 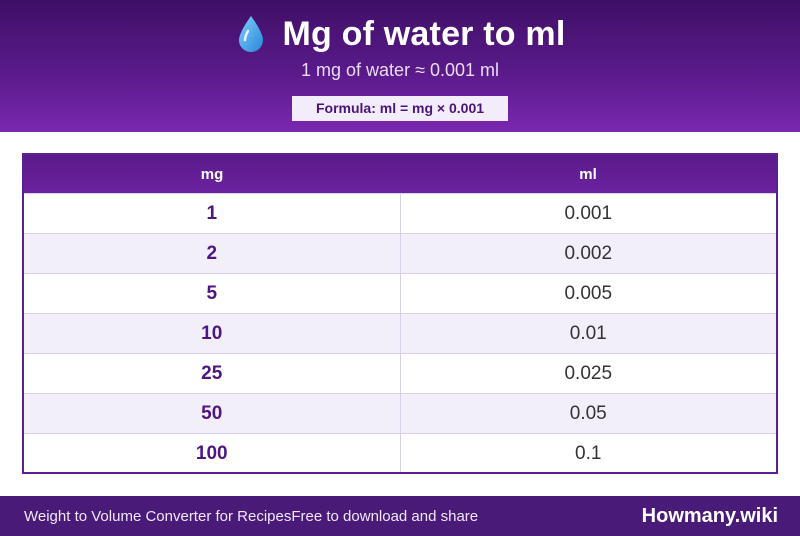 What do you see at coordinates (588, 373) in the screenshot?
I see `ml-cell: 0.025` at bounding box center [588, 373].